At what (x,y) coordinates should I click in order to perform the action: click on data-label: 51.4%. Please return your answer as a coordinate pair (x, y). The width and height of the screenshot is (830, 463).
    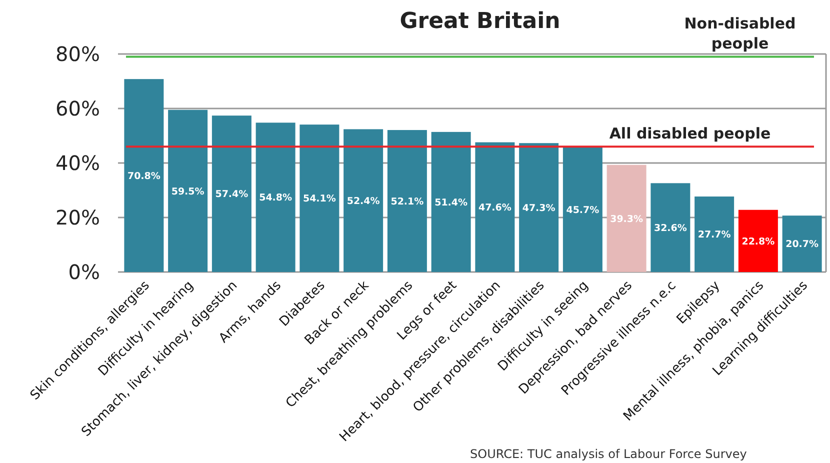
    Looking at the image, I should click on (451, 202).